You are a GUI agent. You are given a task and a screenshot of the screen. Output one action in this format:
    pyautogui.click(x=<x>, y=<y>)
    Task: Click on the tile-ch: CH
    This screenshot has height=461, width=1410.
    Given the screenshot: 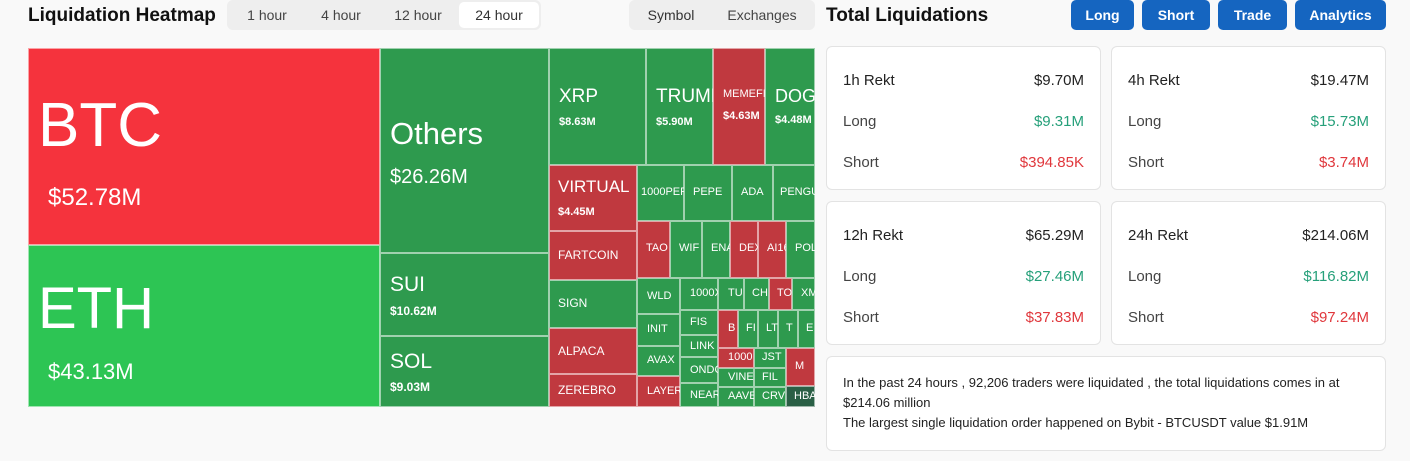 What is the action you would take?
    pyautogui.click(x=756, y=294)
    